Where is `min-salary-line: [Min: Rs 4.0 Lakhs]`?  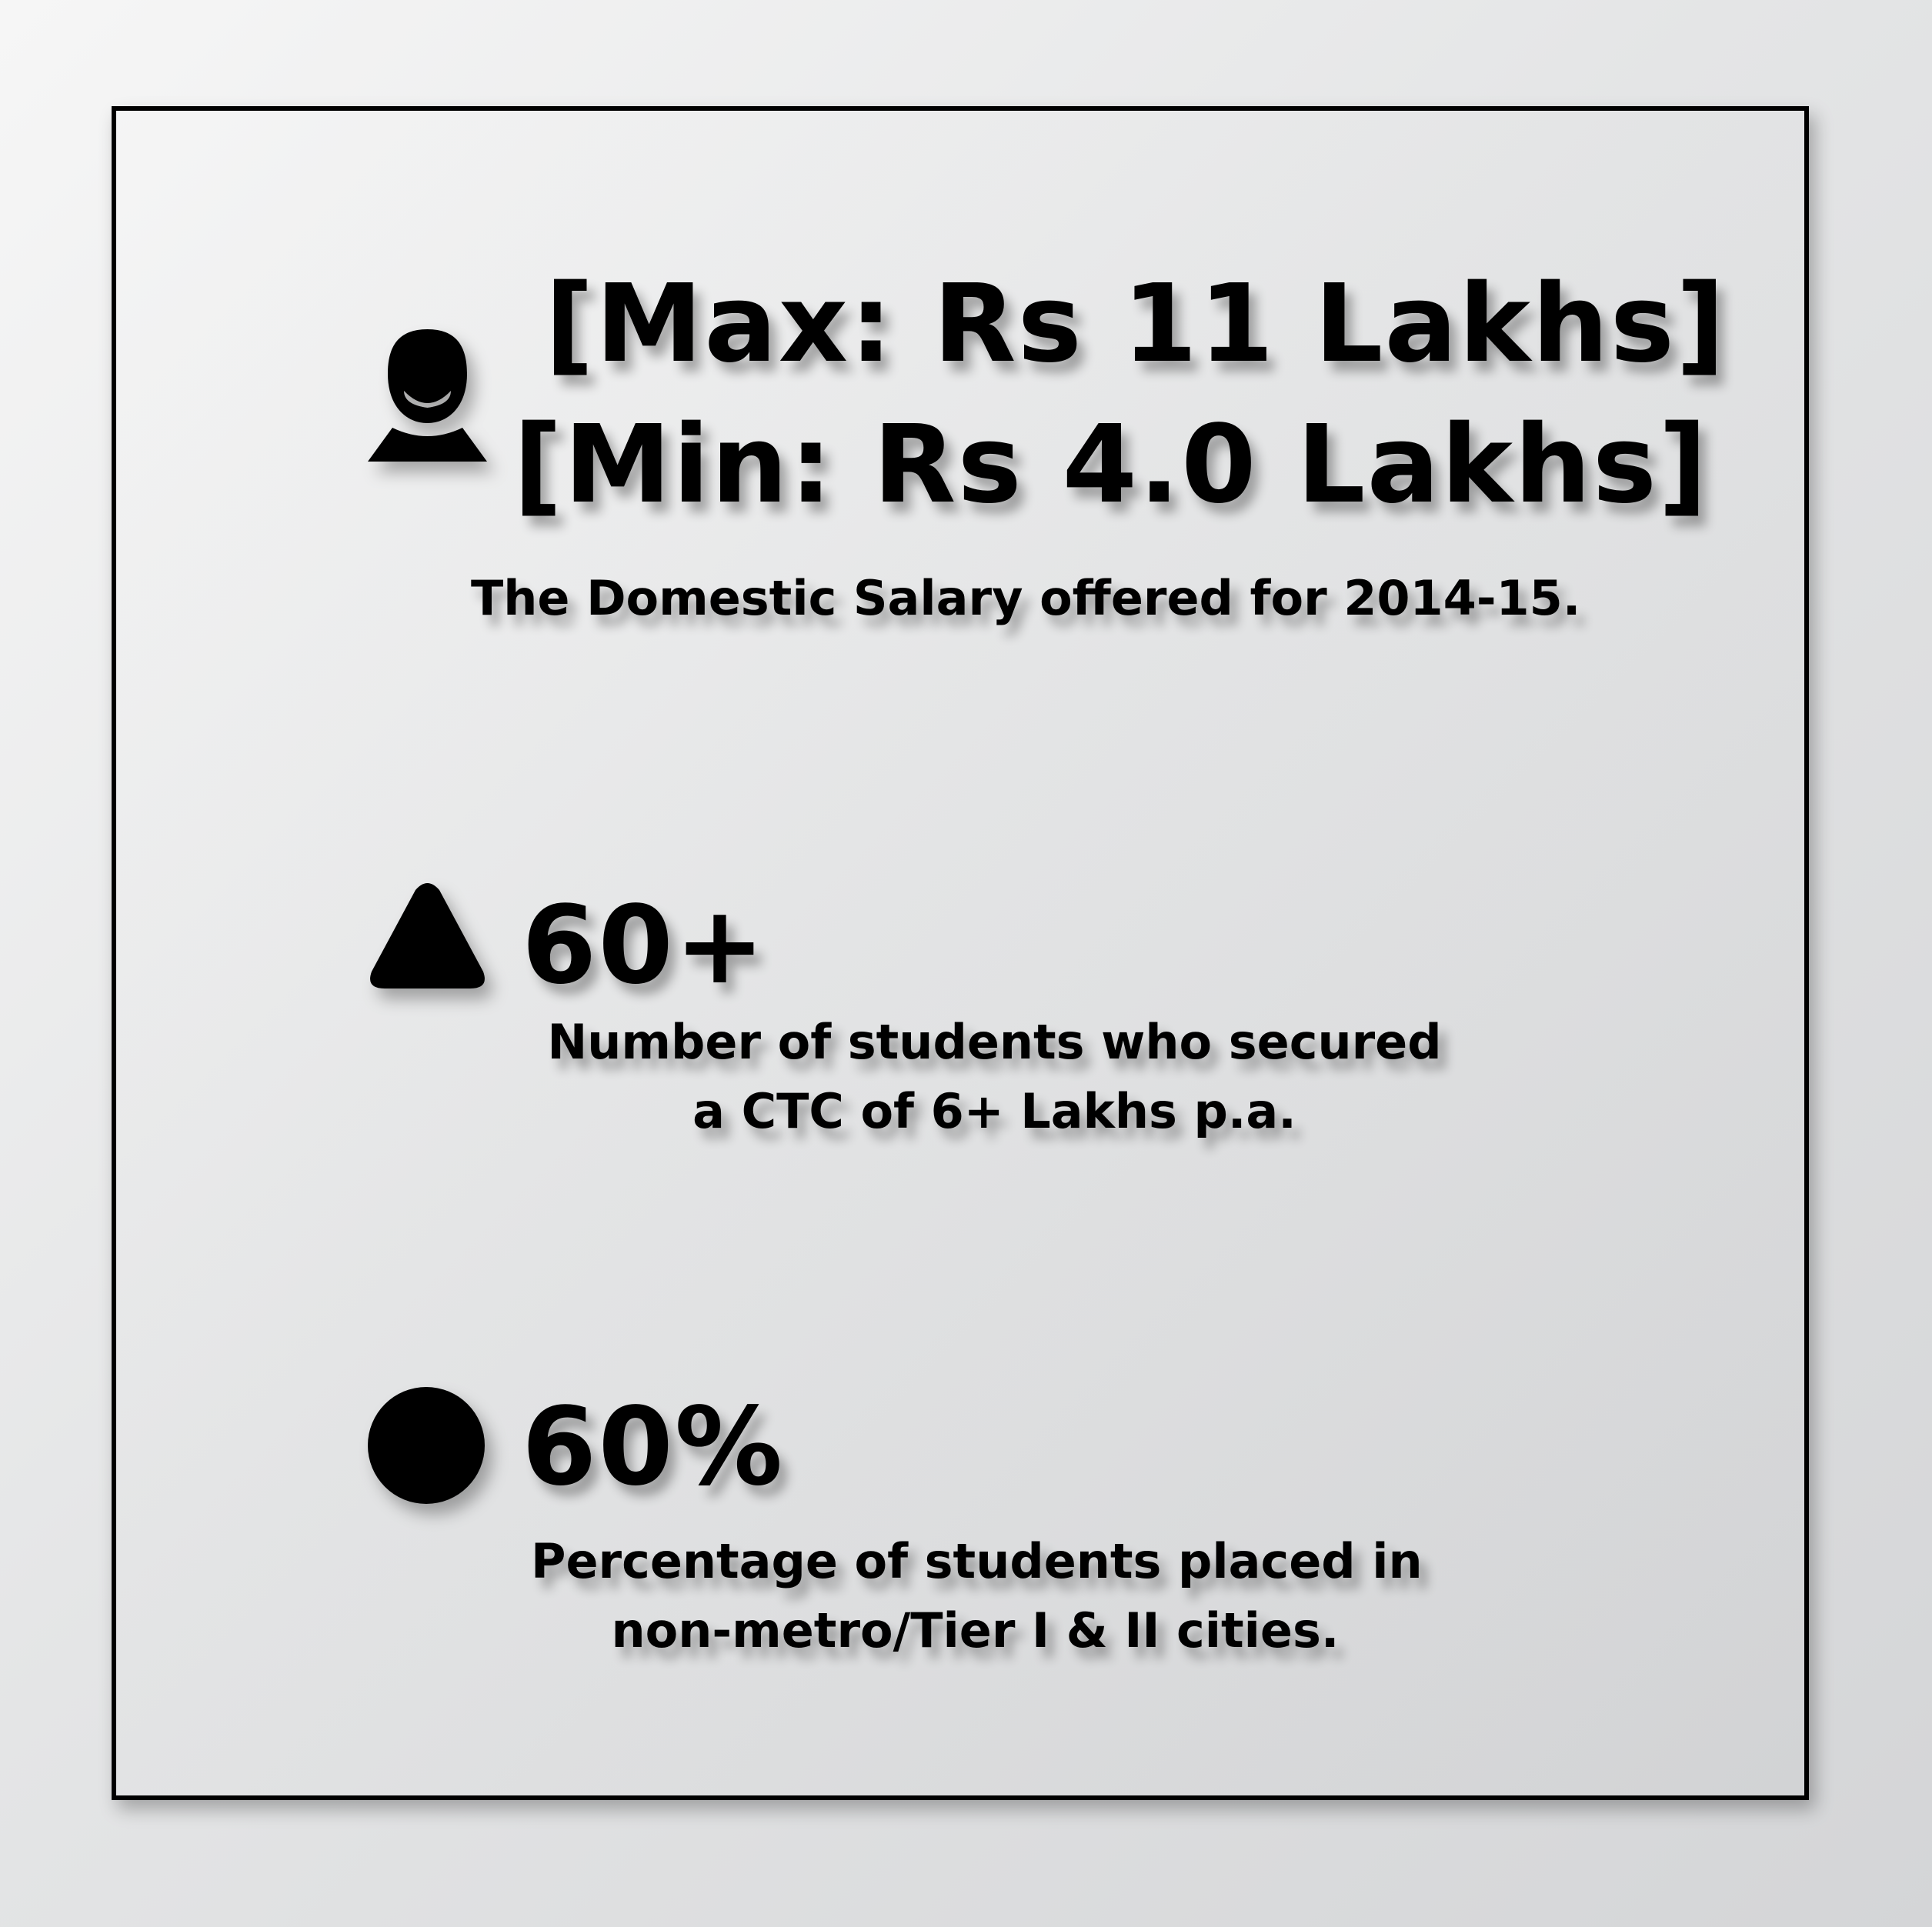
min-salary-line: [Min: Rs 4.0 Lakhs] is located at coordinates (1111, 465).